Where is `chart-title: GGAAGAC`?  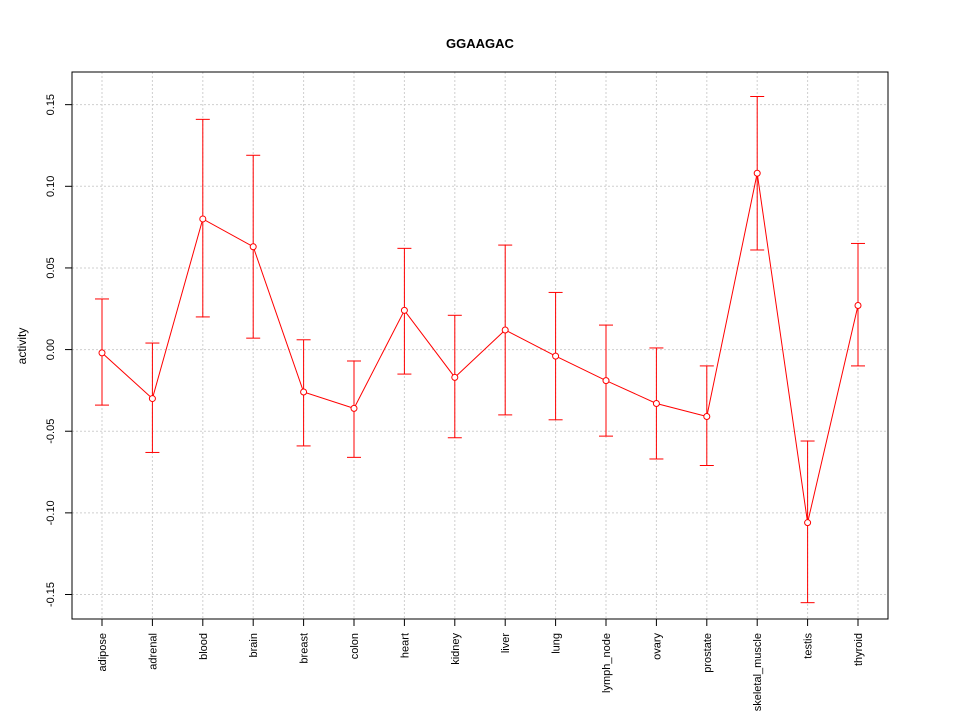 chart-title: GGAAGAC is located at coordinates (480, 43).